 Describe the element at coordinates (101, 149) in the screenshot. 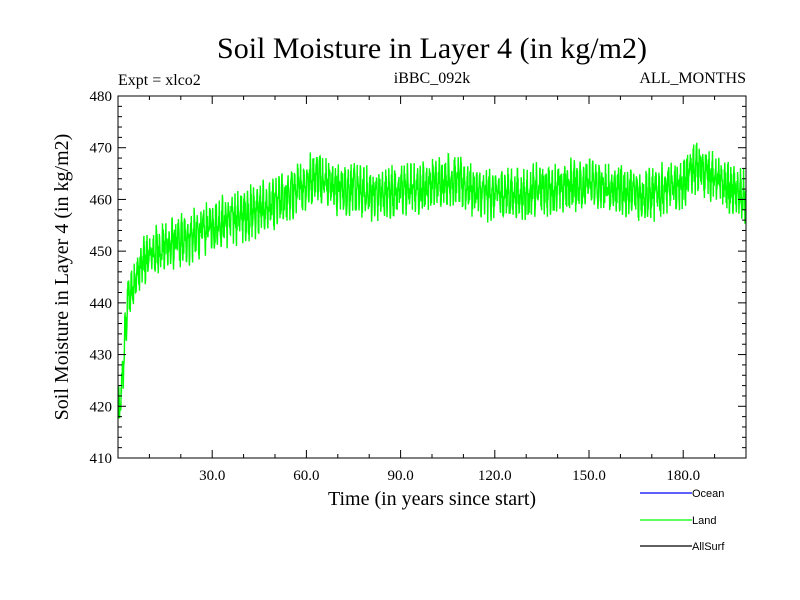

I see `y-tick-label: 470` at that location.